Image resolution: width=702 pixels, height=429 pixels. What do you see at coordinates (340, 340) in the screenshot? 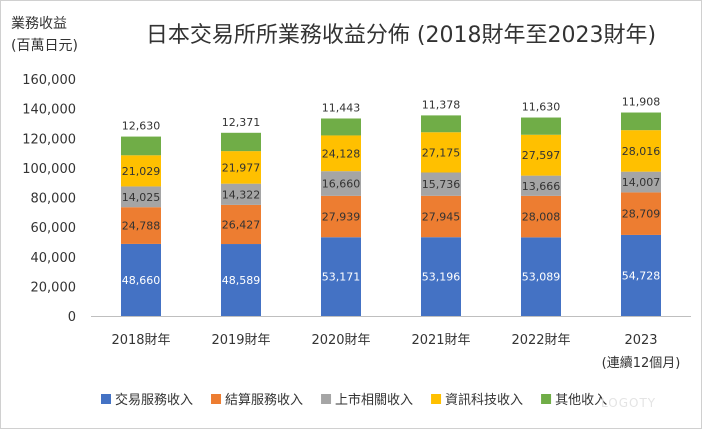
I see `x-tick-label: 2020財年` at bounding box center [340, 340].